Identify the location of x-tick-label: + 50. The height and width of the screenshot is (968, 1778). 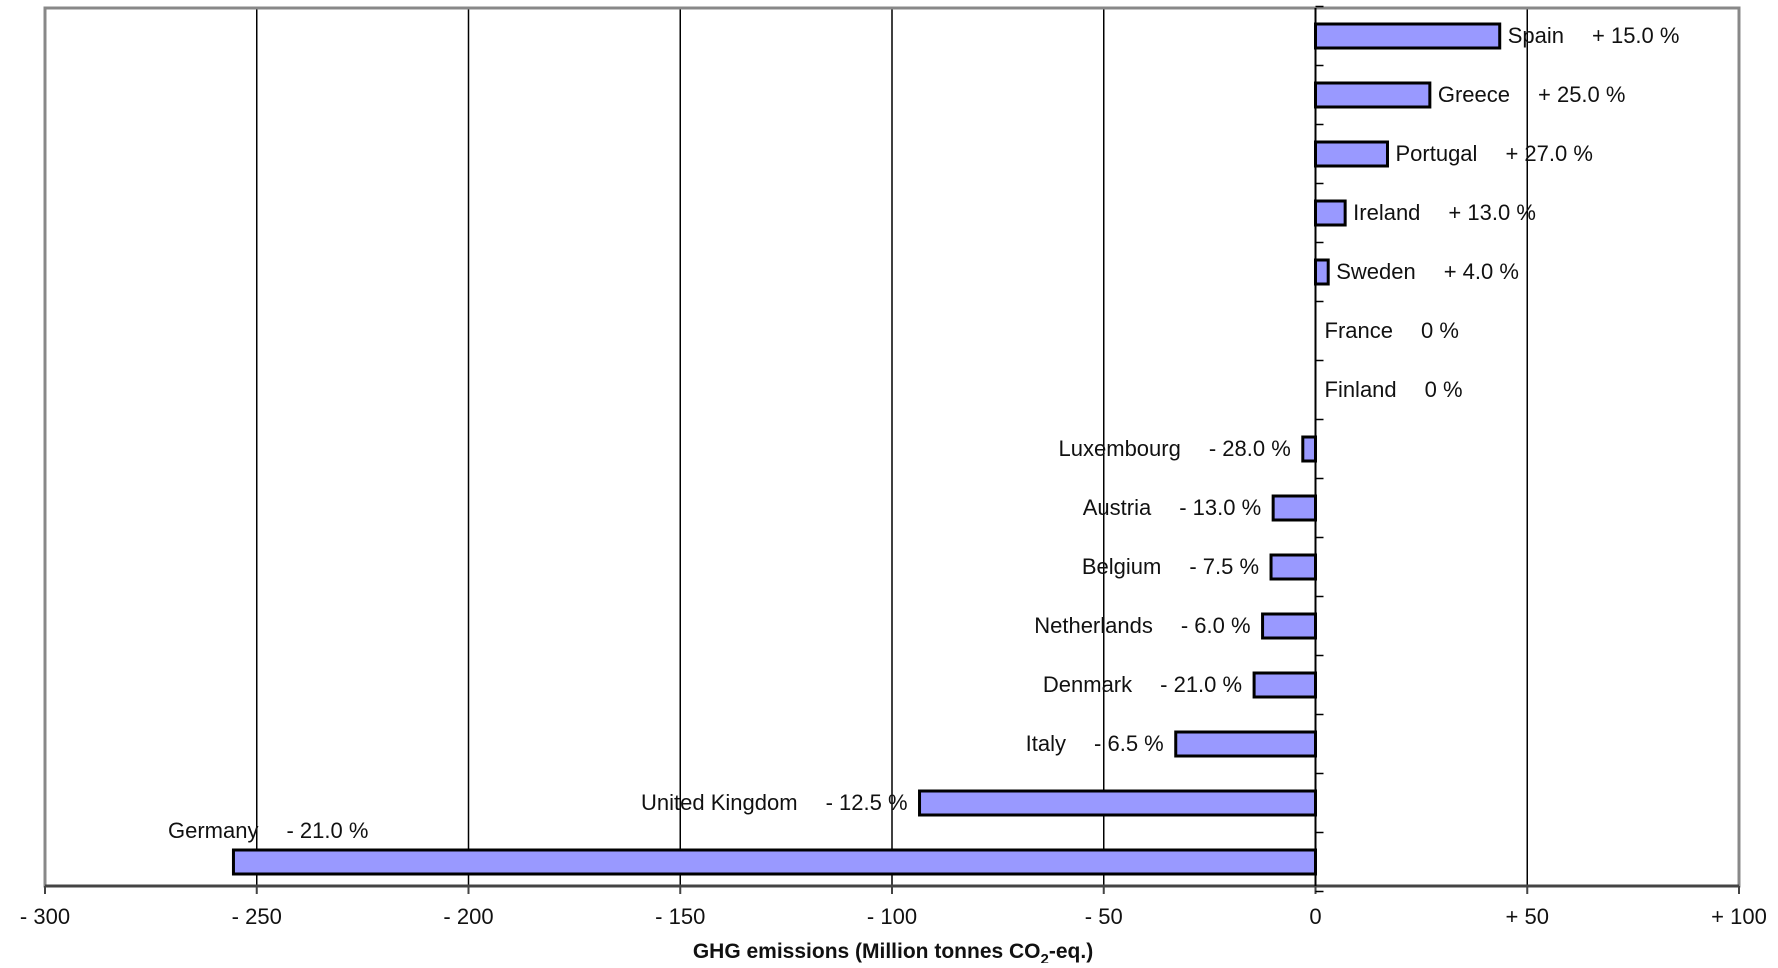
(1527, 916).